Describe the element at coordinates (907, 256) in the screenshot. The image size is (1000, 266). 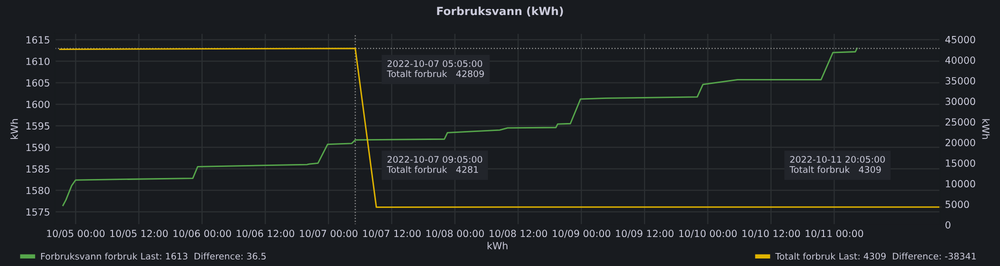
I see `text: Last: 4309 Difference: -38341` at that location.